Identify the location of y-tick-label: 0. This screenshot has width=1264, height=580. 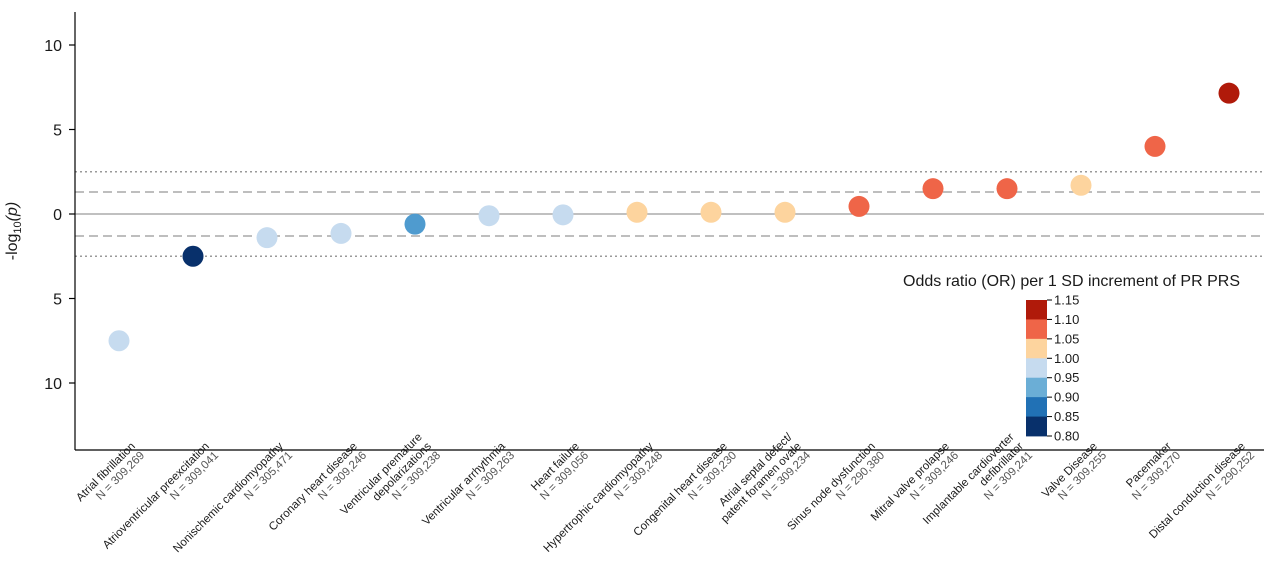
(57, 215).